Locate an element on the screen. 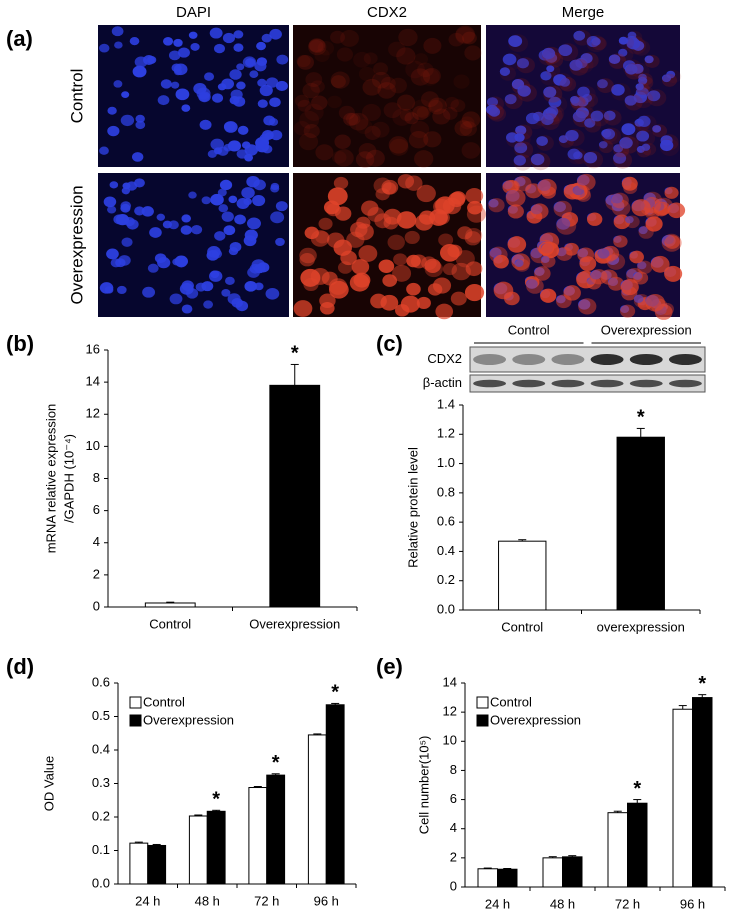 The width and height of the screenshot is (737, 917). legend-label: Control is located at coordinates (511, 701).